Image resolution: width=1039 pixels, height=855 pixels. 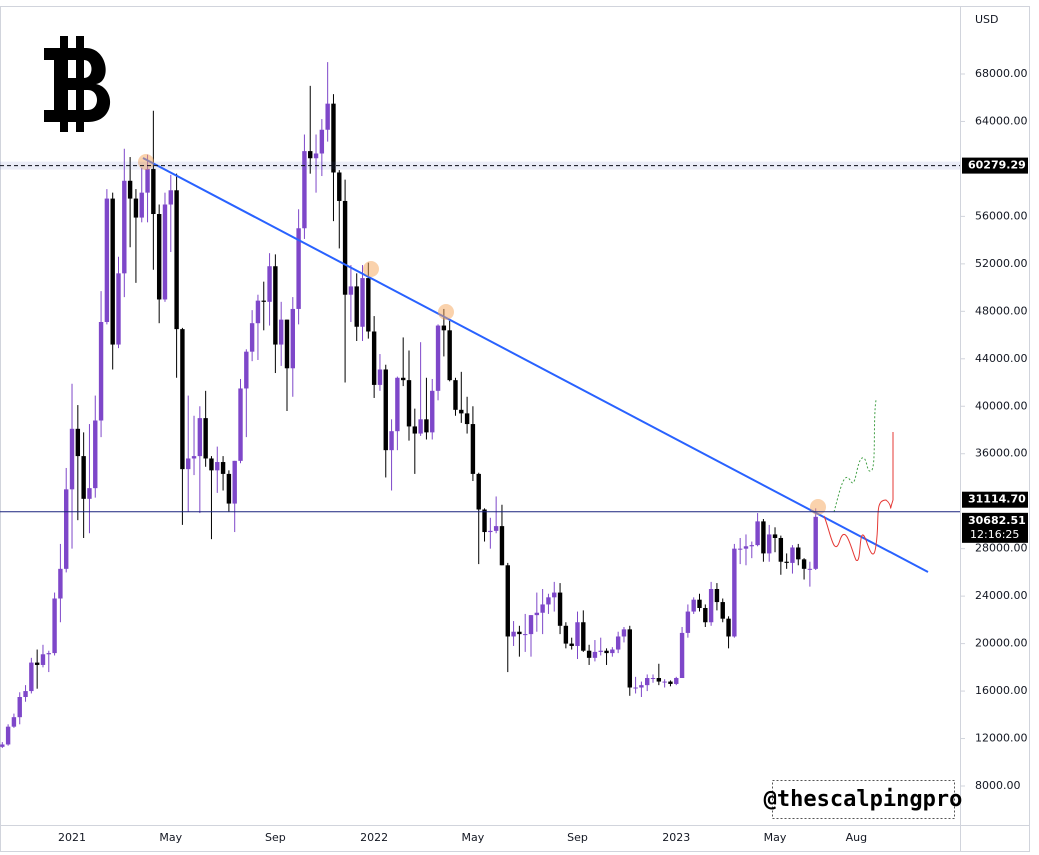 What do you see at coordinates (1001, 405) in the screenshot?
I see `y-tick-label: 40000.00` at bounding box center [1001, 405].